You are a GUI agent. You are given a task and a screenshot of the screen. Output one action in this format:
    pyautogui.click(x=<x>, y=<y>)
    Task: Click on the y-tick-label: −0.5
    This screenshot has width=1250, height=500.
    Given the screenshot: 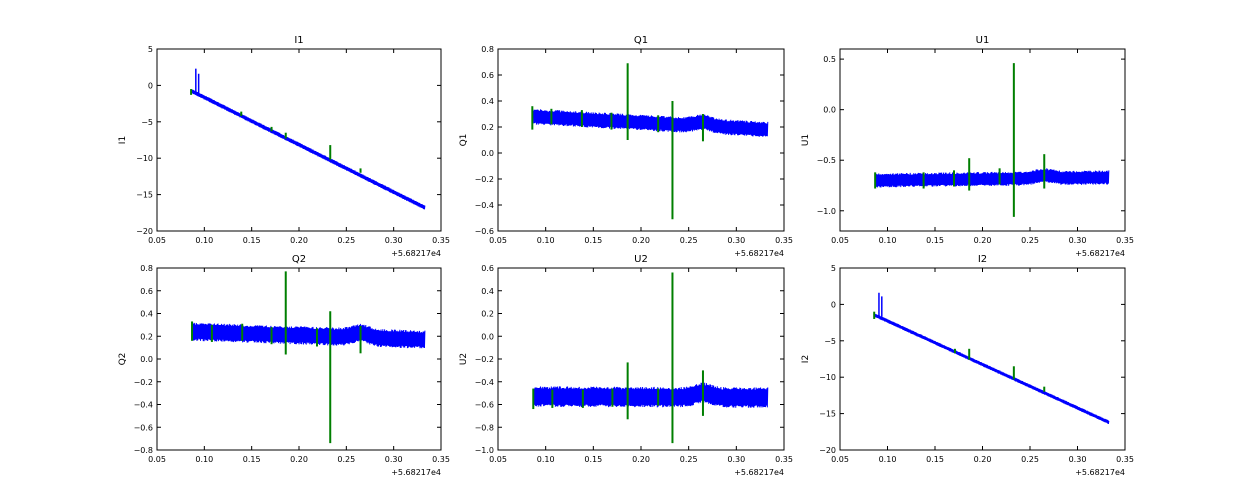 What is the action you would take?
    pyautogui.click(x=826, y=160)
    